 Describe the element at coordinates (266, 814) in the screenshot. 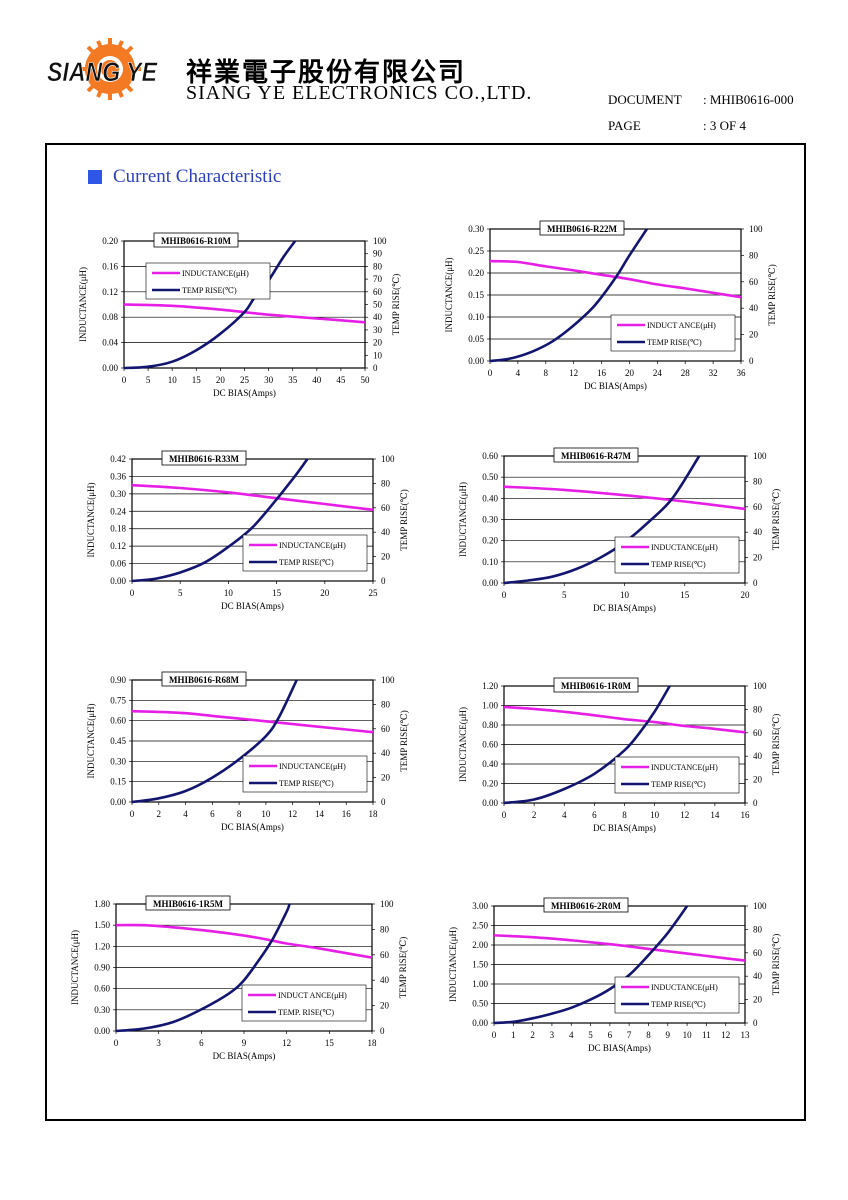

I see `x-tick-label: 10` at that location.